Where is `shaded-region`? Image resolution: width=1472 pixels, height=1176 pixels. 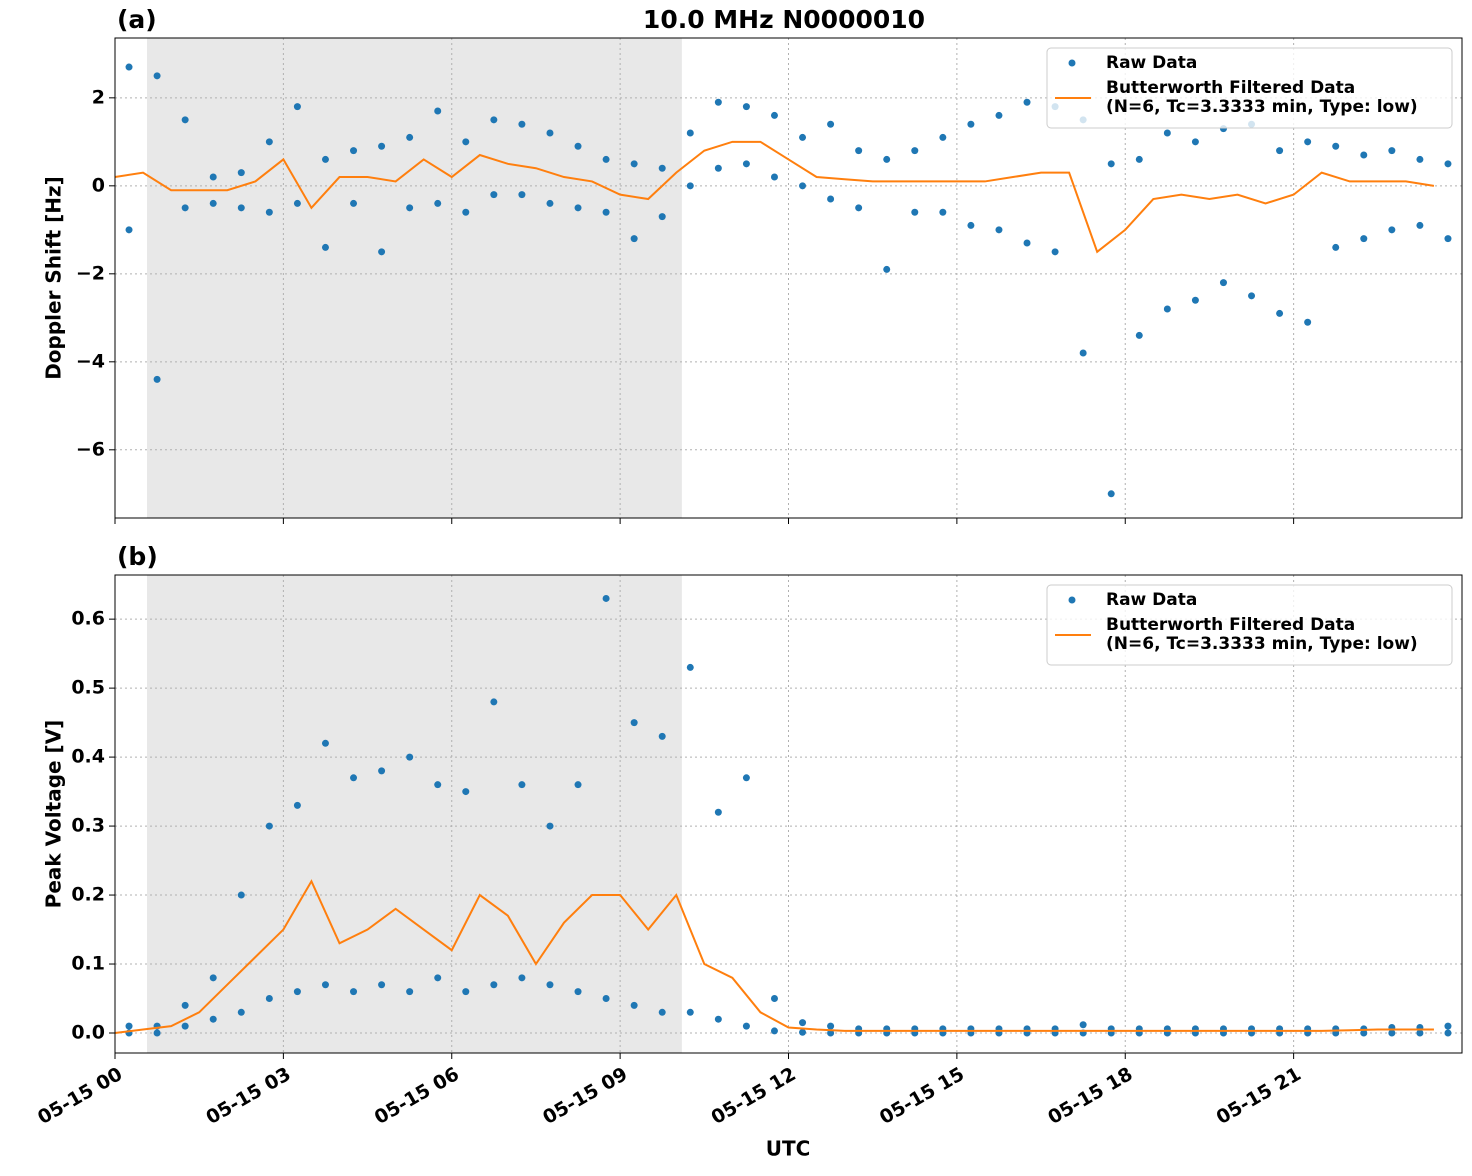
shaded-region is located at coordinates (414, 278).